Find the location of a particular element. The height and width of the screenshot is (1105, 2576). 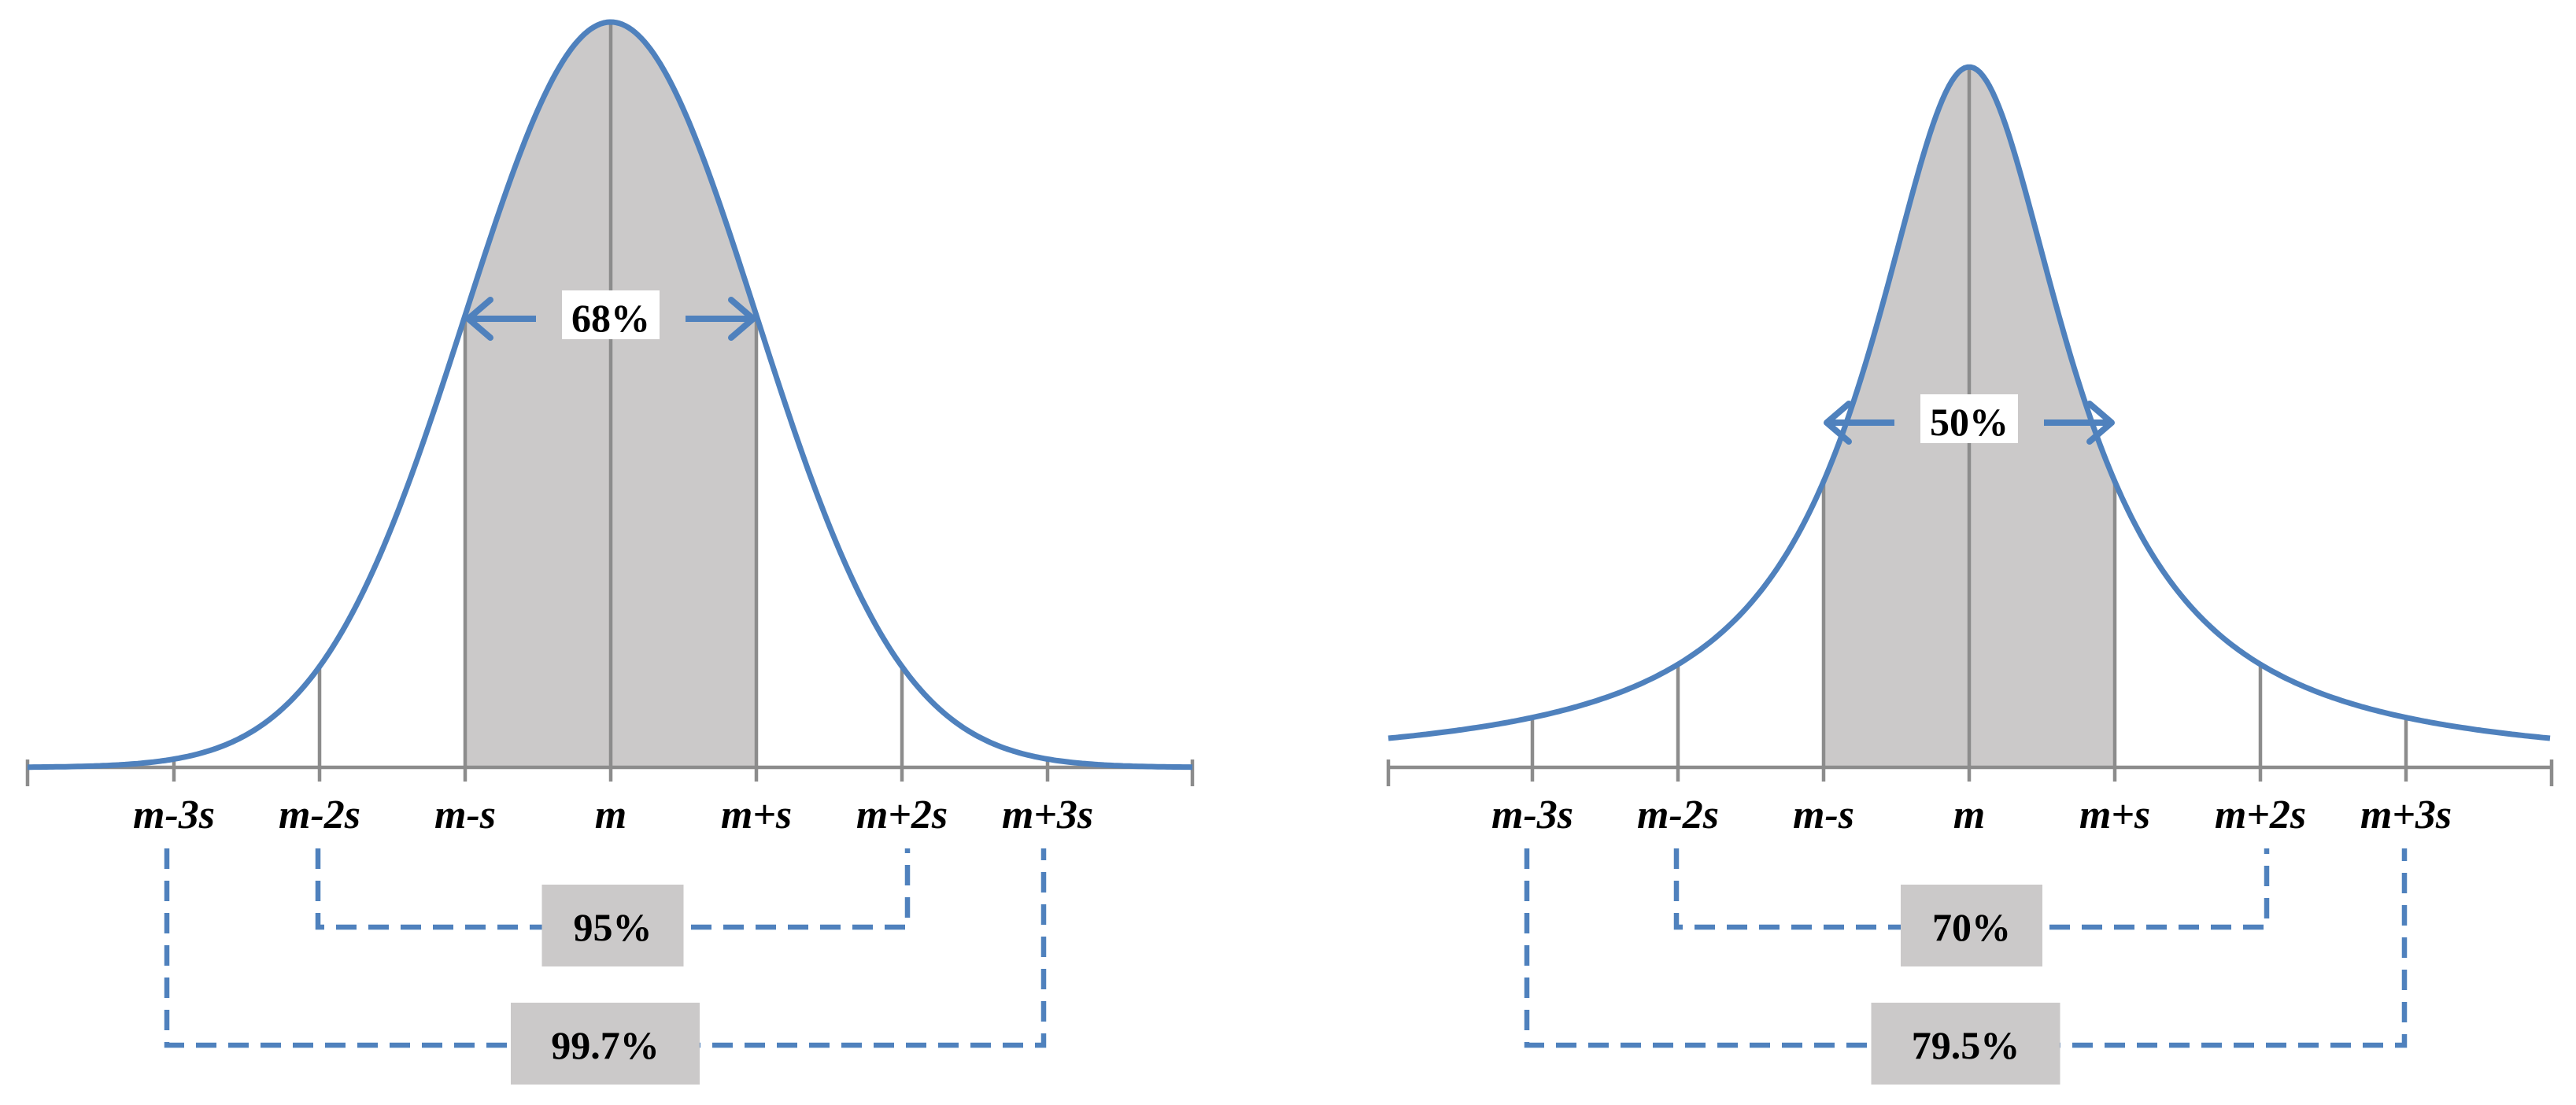

two-sigma-percent-label: 95% is located at coordinates (613, 927).